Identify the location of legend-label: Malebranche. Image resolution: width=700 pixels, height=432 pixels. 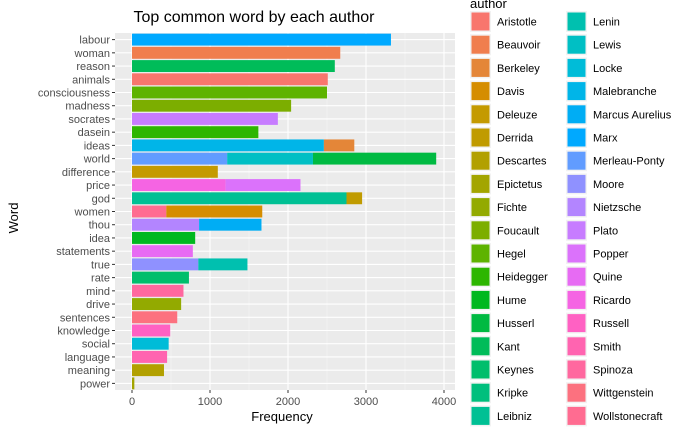
(625, 92).